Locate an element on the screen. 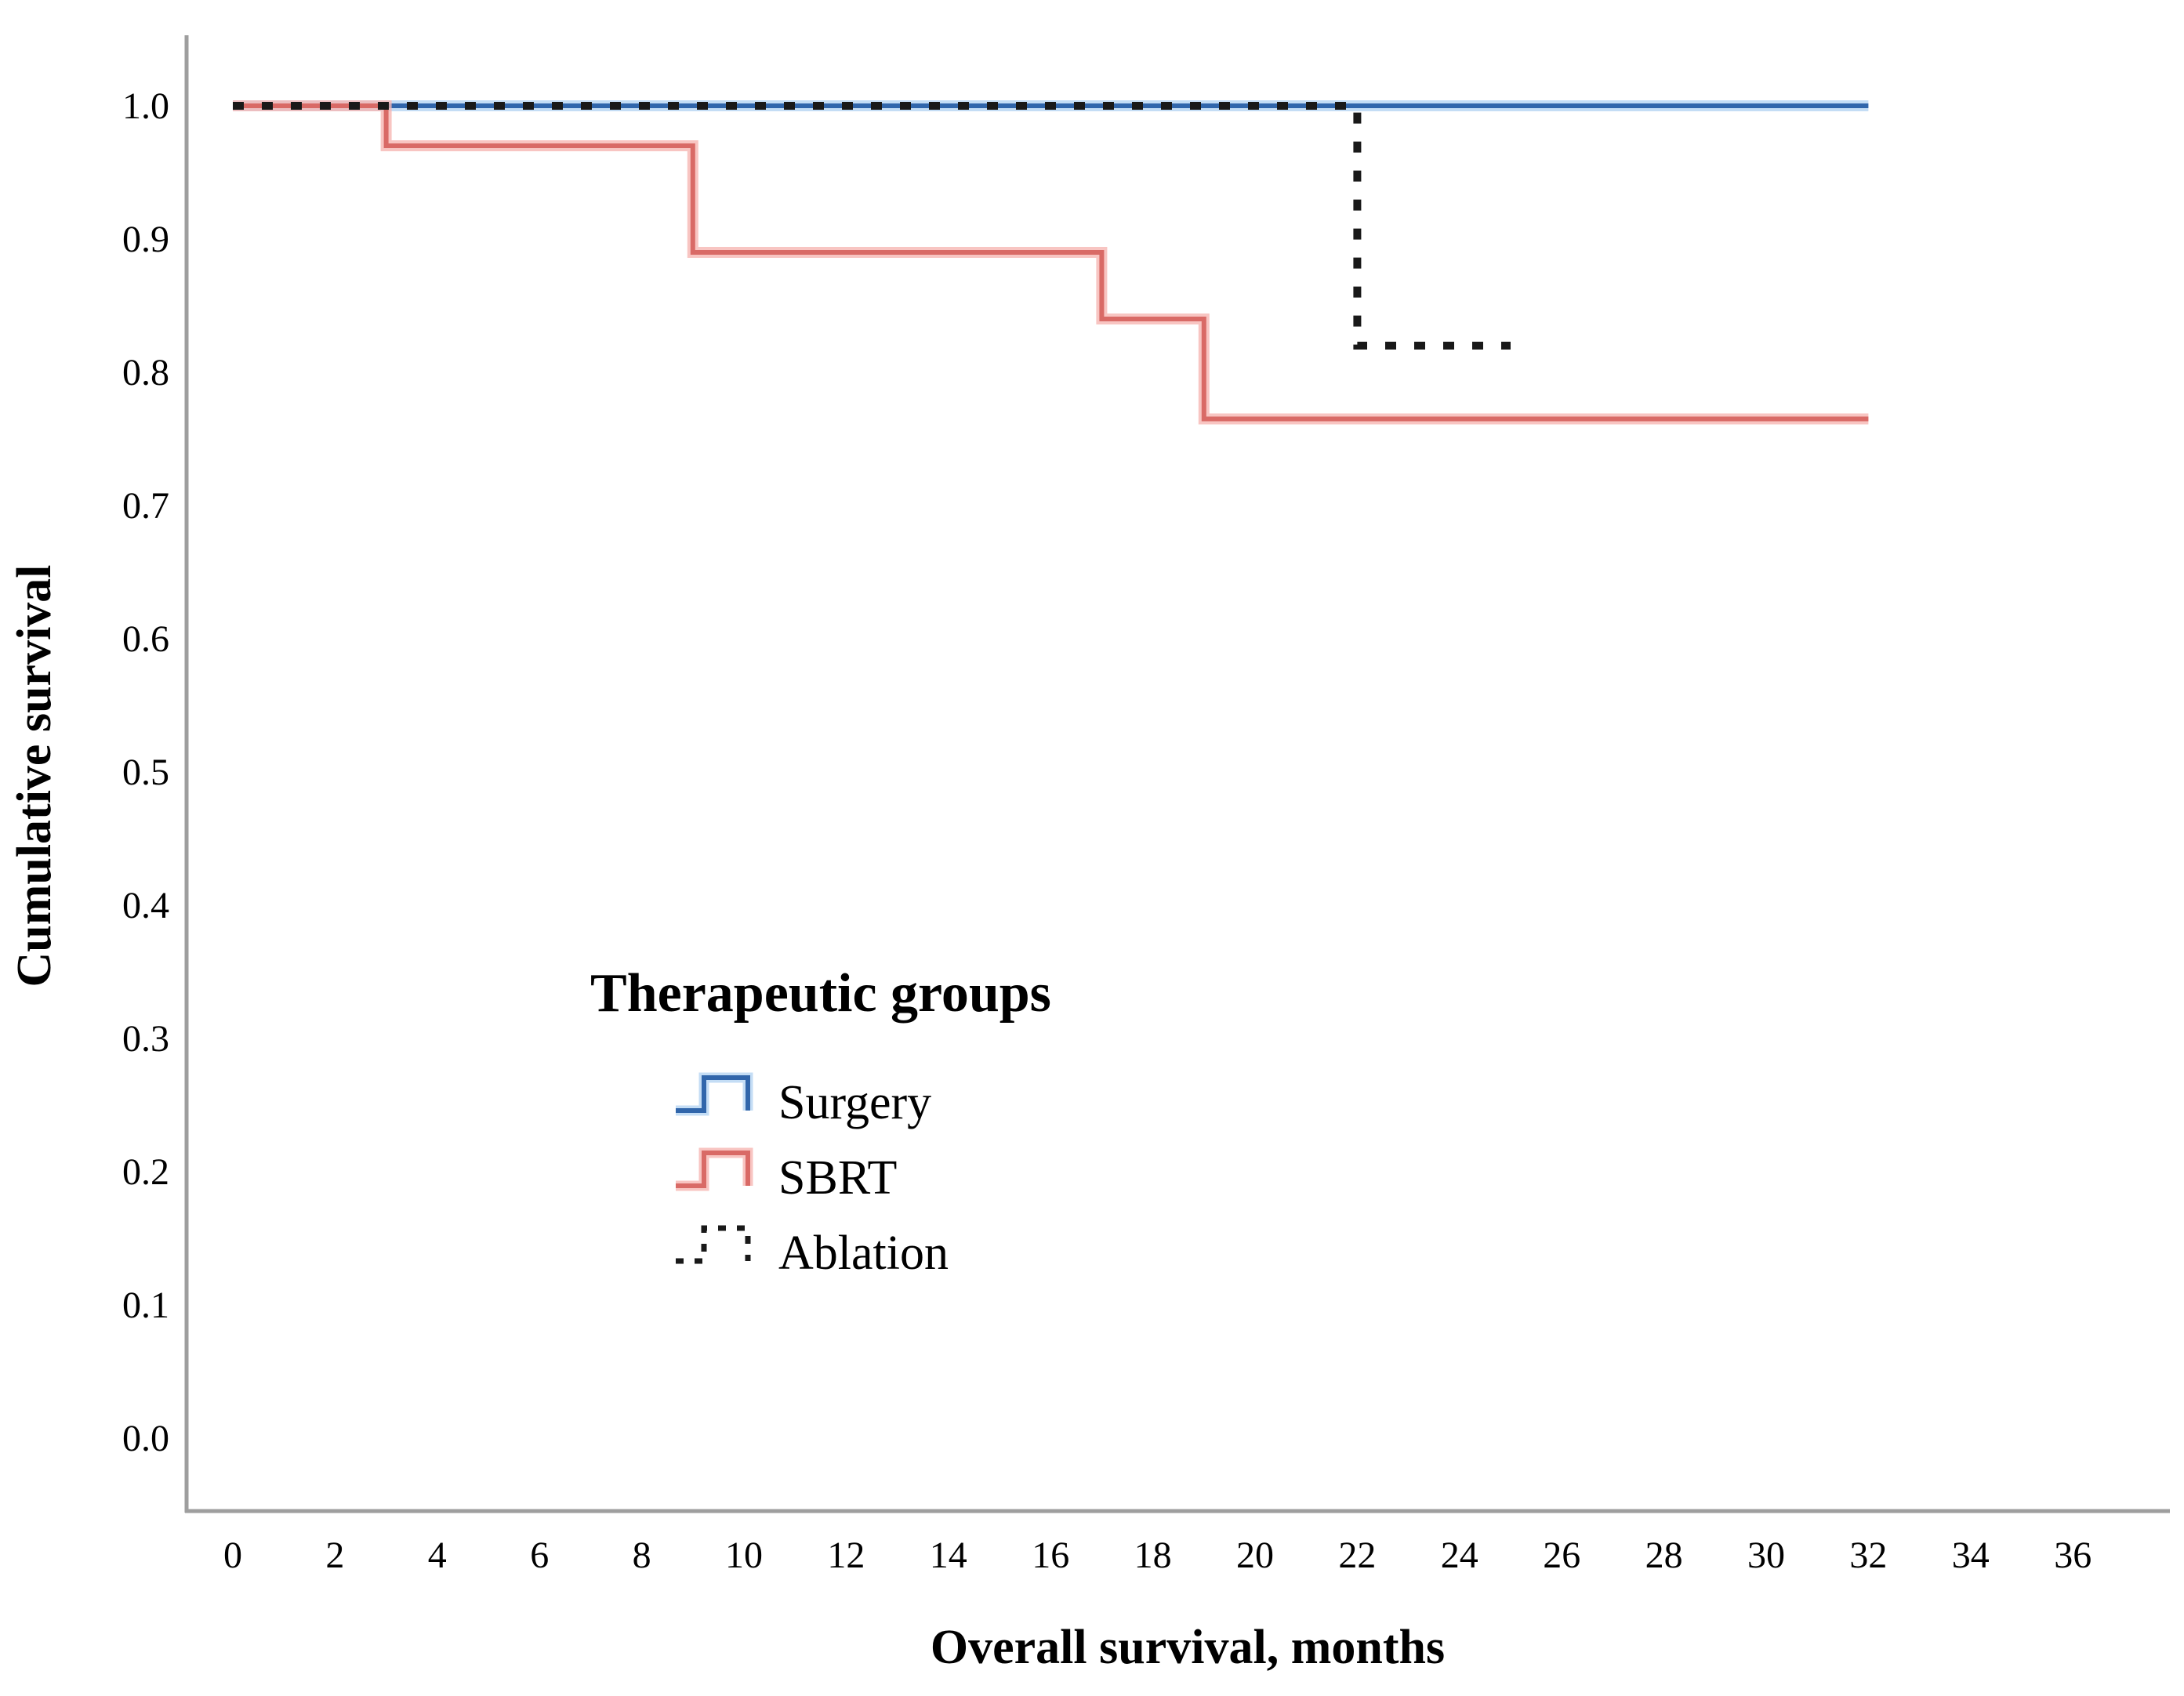 The width and height of the screenshot is (2184, 1696). y-tick-label: 0.5 is located at coordinates (145, 772).